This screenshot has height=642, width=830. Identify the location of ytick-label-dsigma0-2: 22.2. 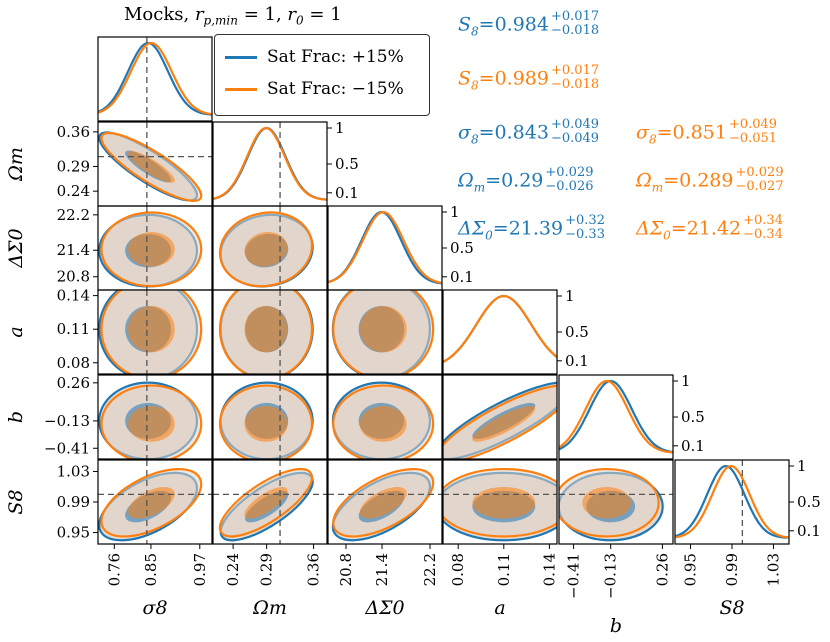
(73, 215).